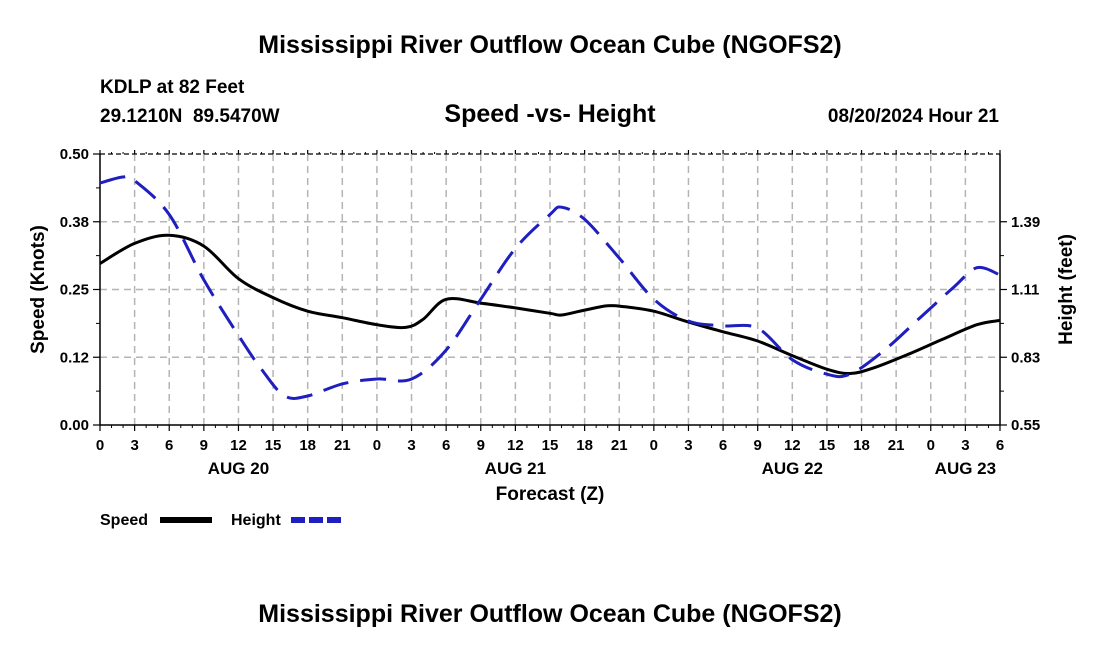  I want to click on y-left-tick-label: 0.00, so click(74, 425).